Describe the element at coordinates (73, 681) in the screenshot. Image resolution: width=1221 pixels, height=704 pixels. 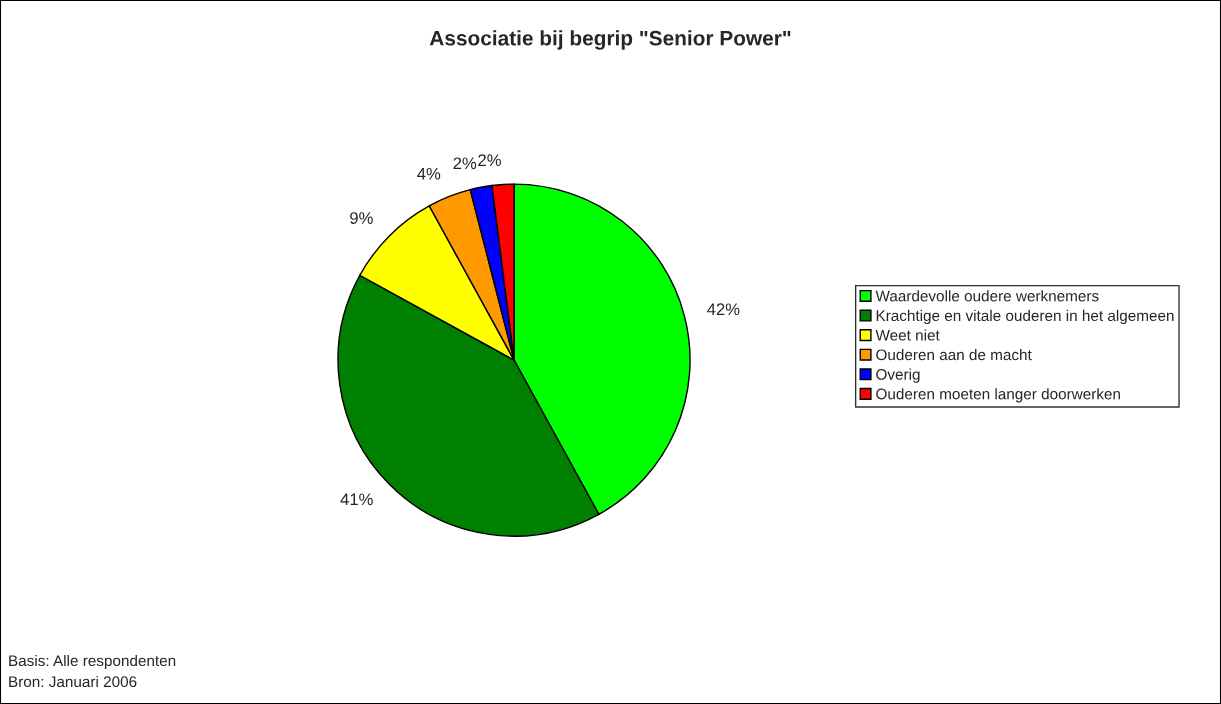
I see `text: Bron: Januari 2006` at that location.